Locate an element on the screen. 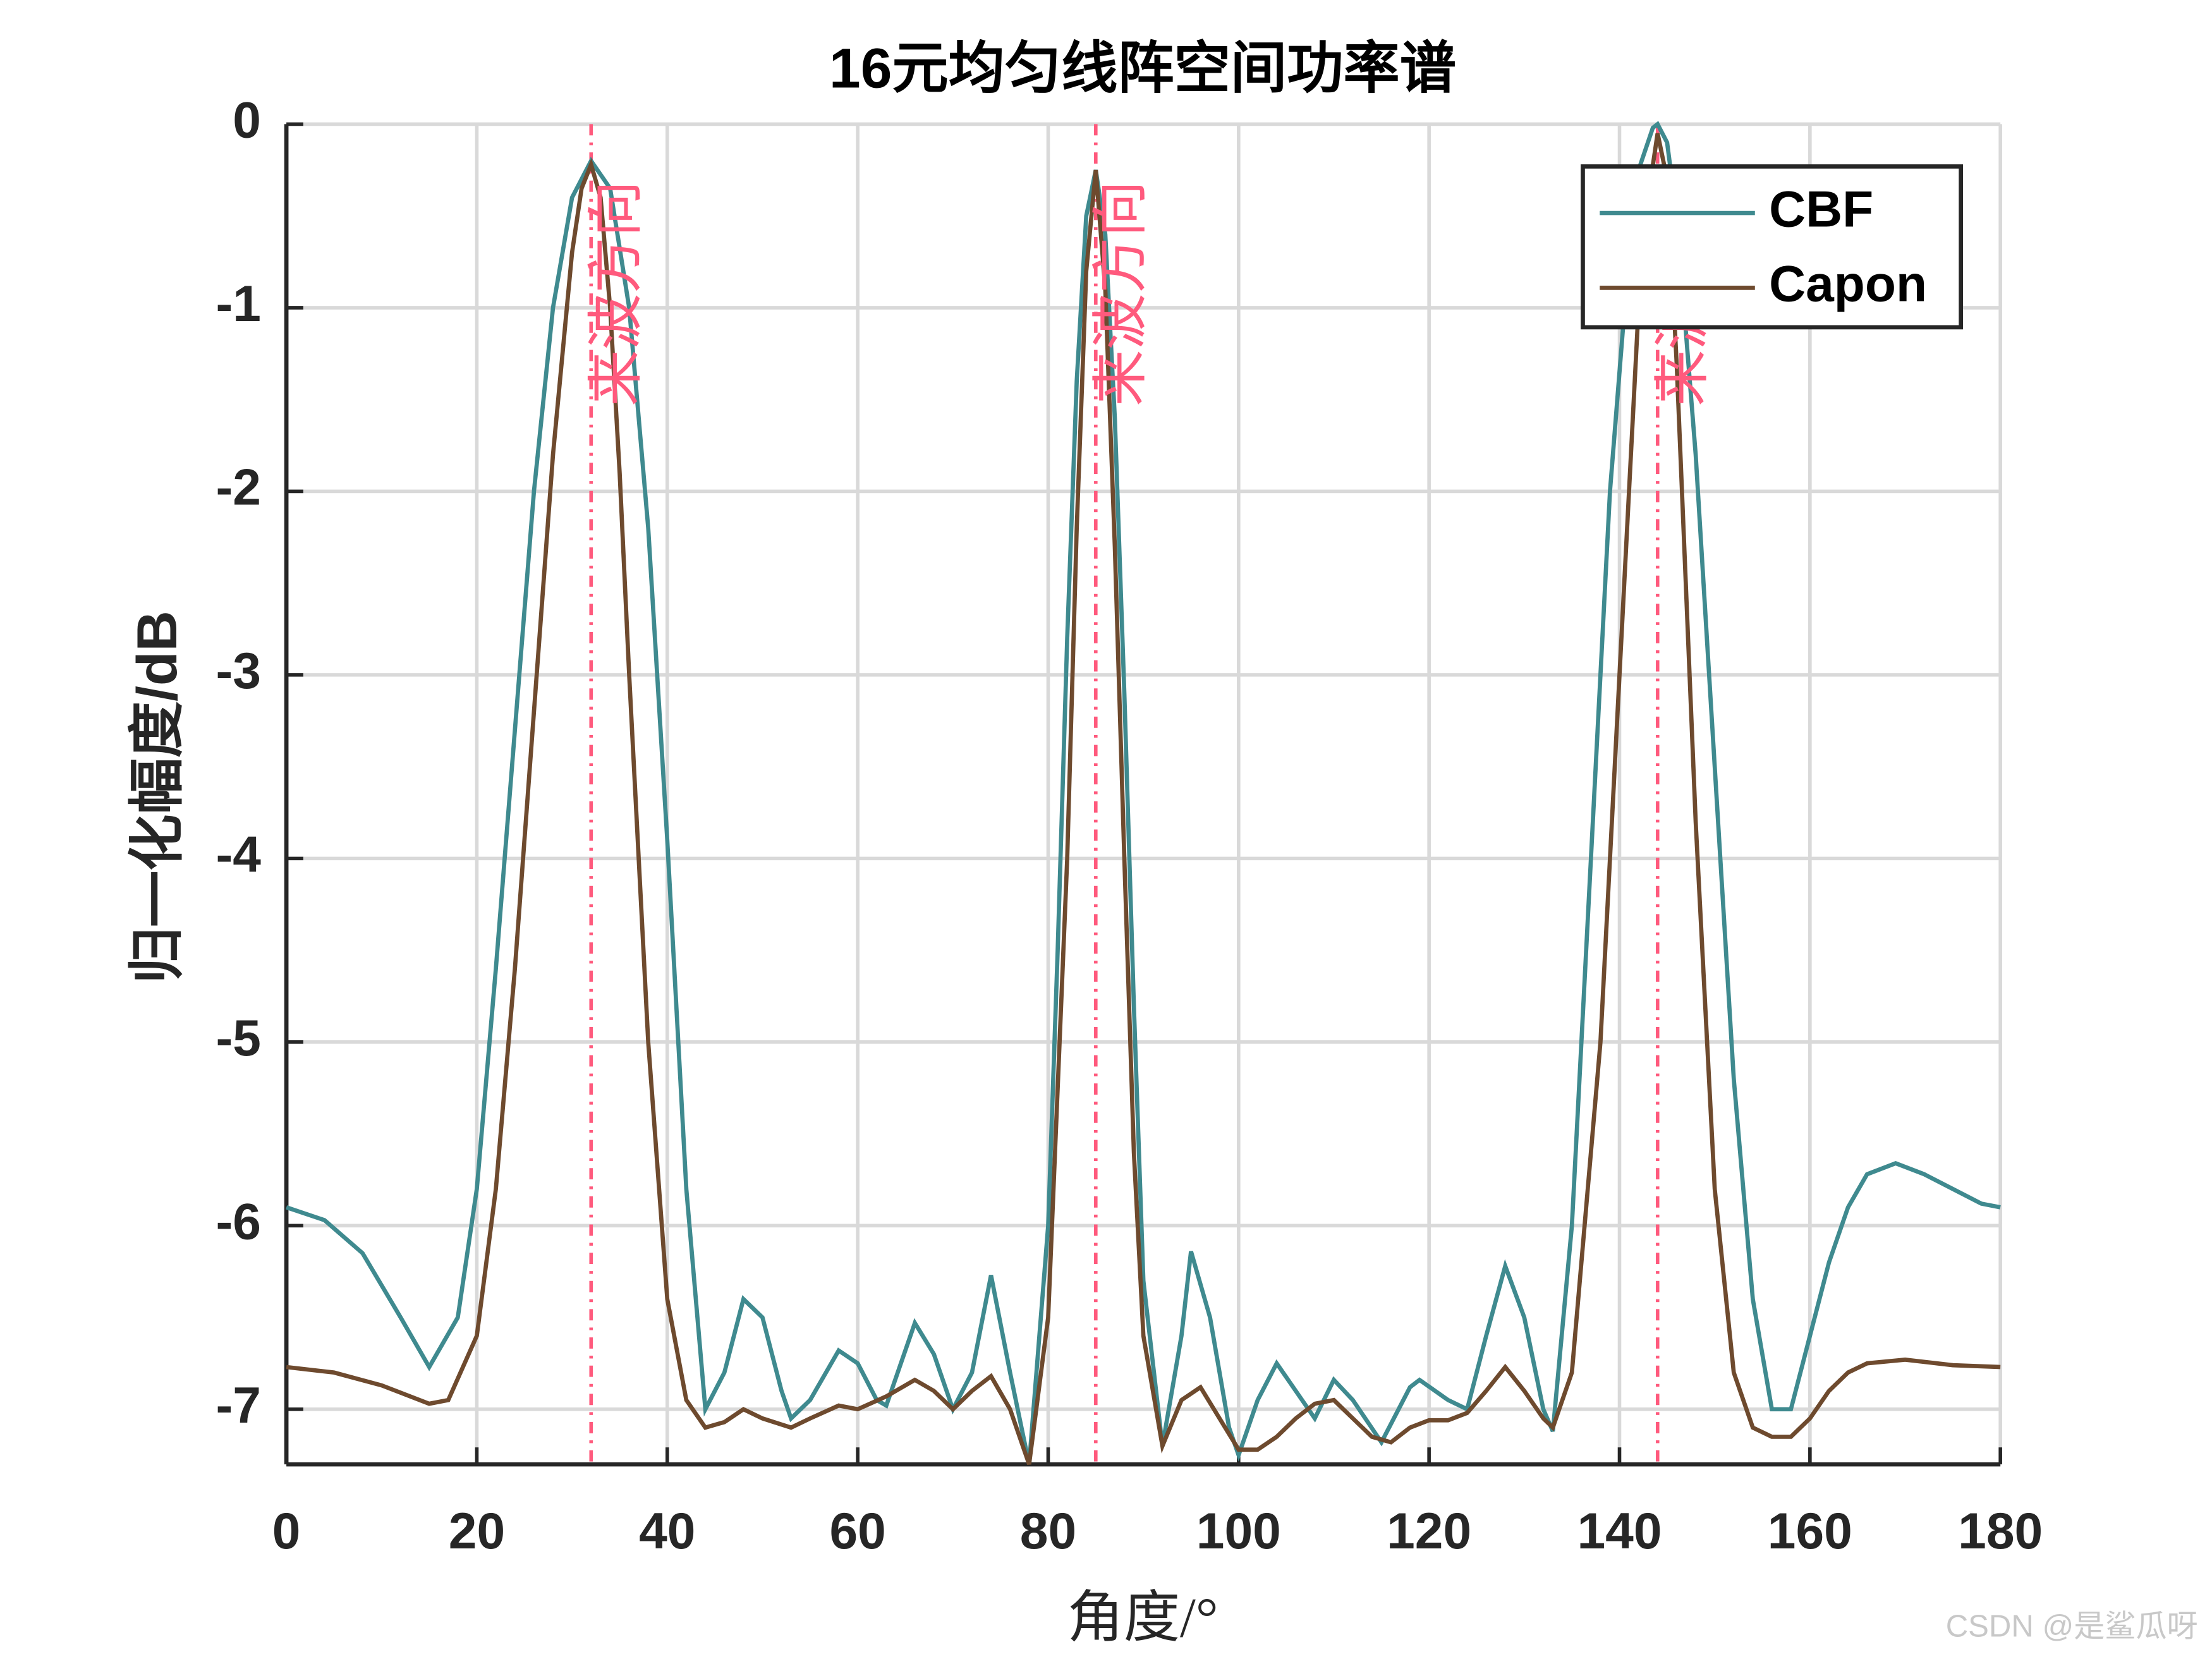 This screenshot has width=2212, height=1659. y-axis-label: 归一化幅度/dB is located at coordinates (156, 797).